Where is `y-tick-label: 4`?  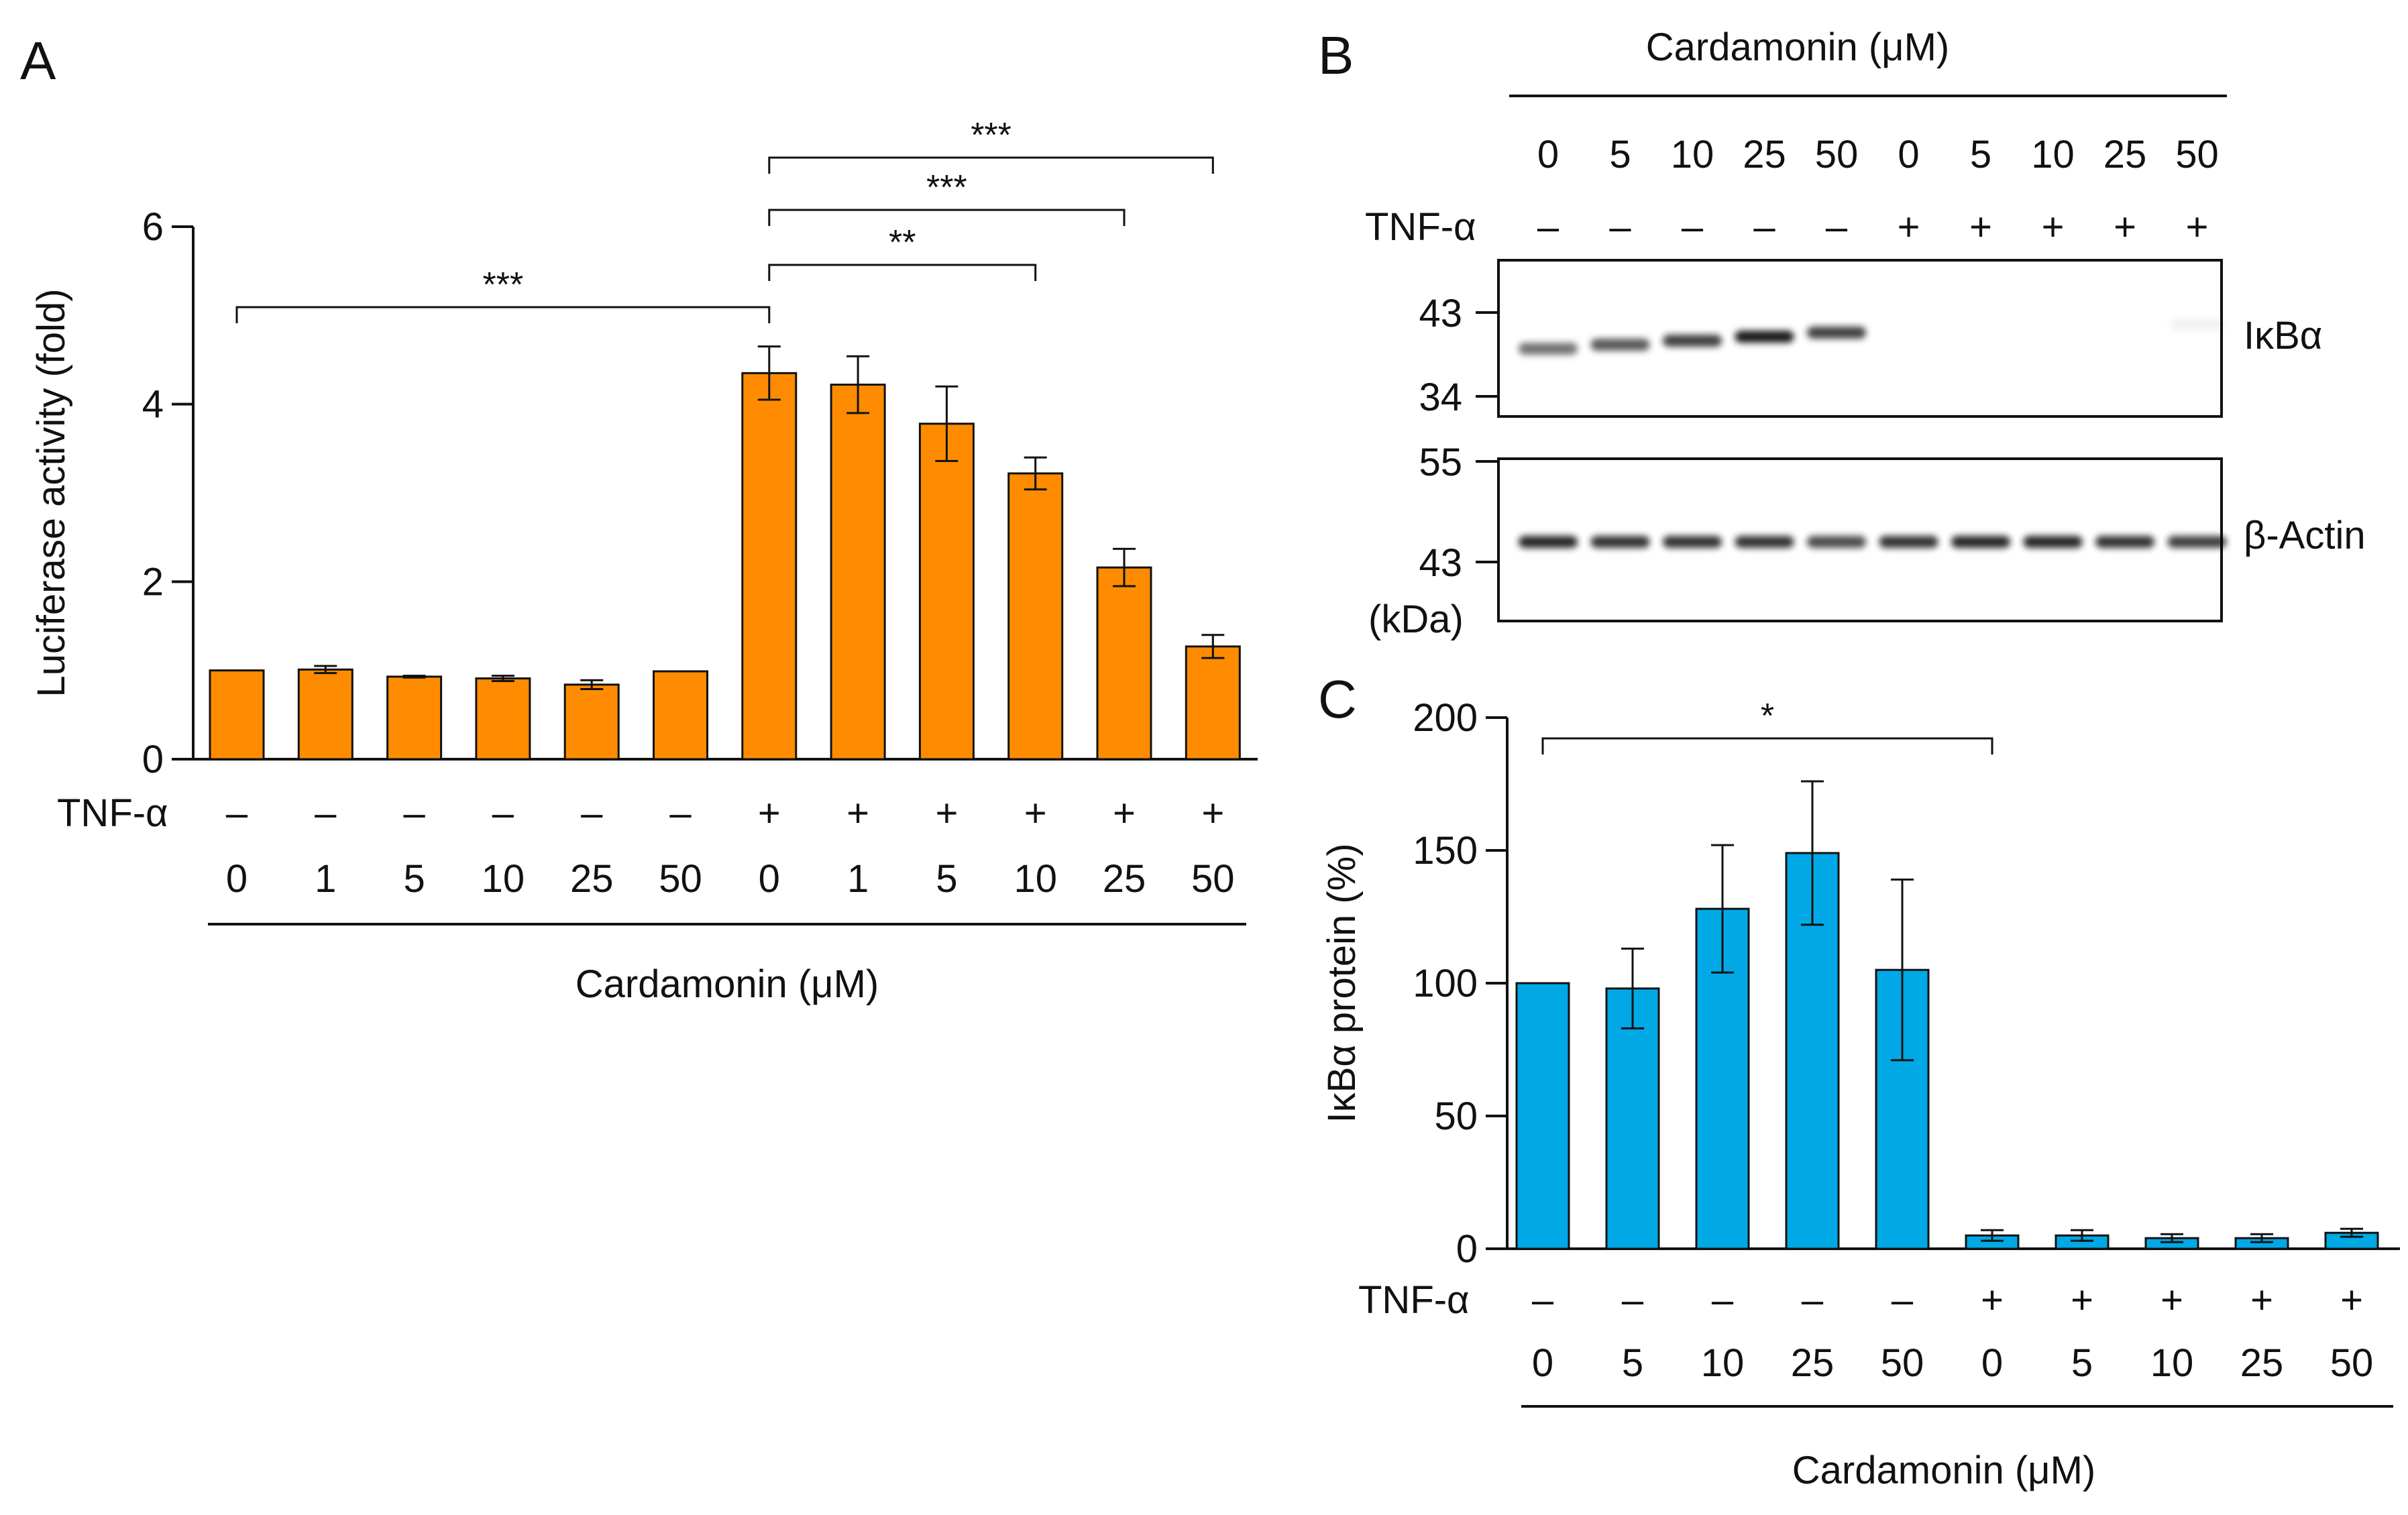
y-tick-label: 4 is located at coordinates (153, 405).